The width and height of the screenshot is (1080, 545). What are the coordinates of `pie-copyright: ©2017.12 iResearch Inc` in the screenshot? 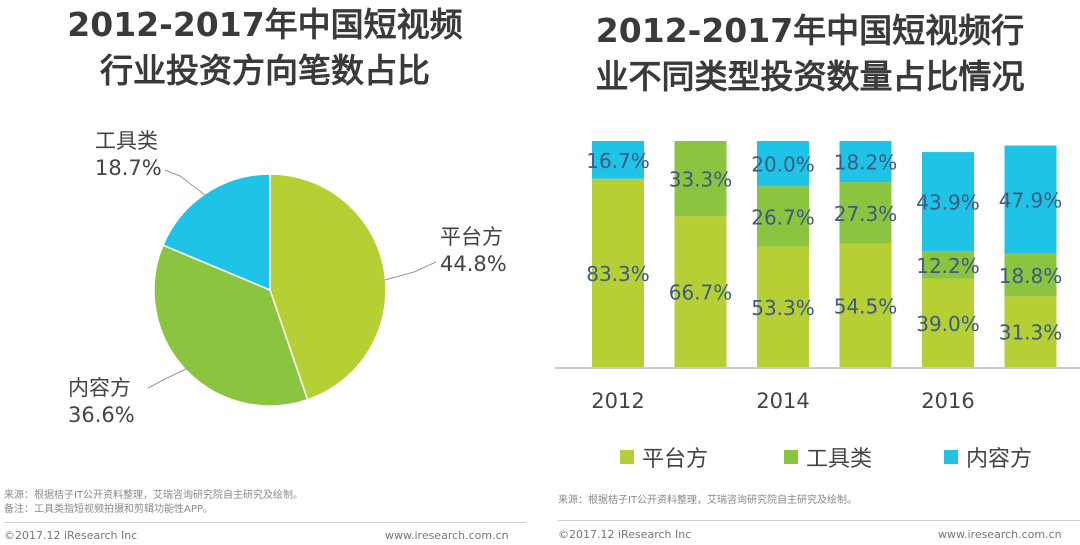 It's located at (71, 535).